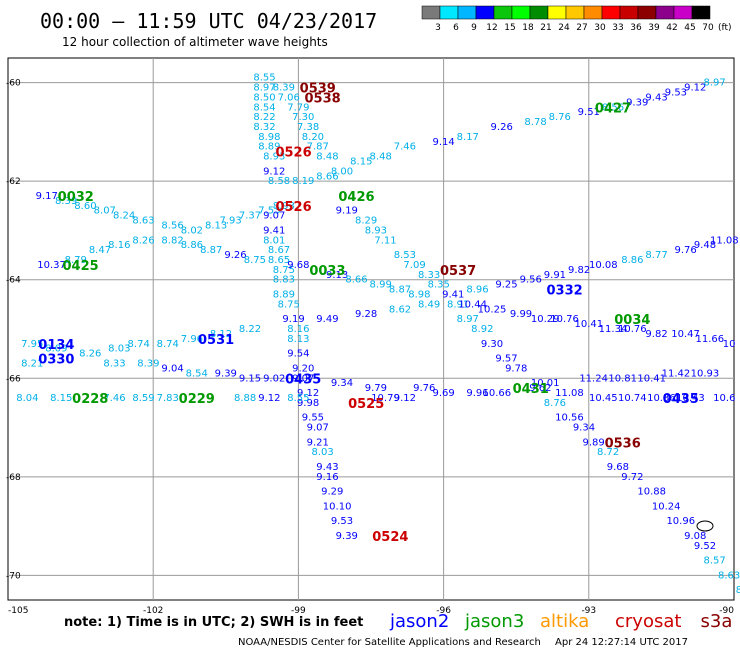  I want to click on wave-height-value: 8.16, so click(119, 245).